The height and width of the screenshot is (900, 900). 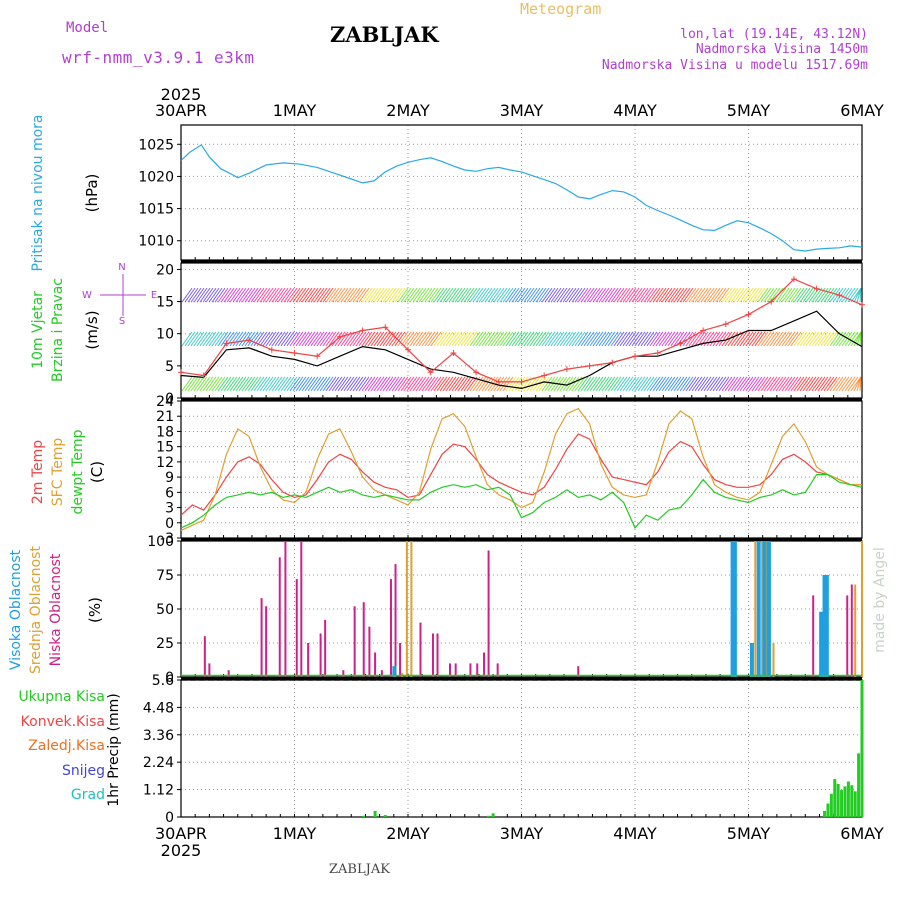 I want to click on compass-n: N, so click(x=121, y=267).